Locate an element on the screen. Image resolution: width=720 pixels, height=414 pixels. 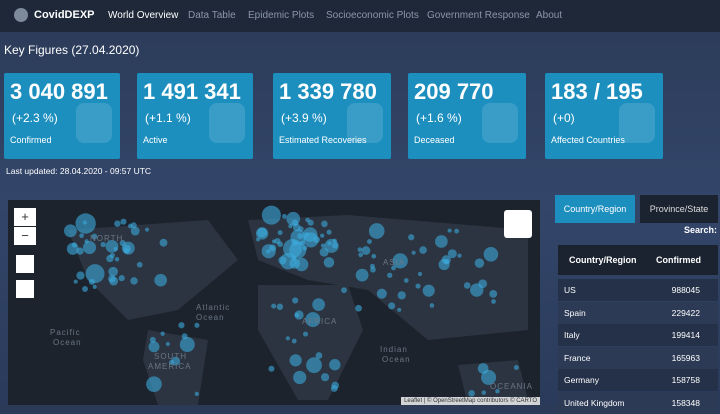
pin-button is located at coordinates (25, 289).